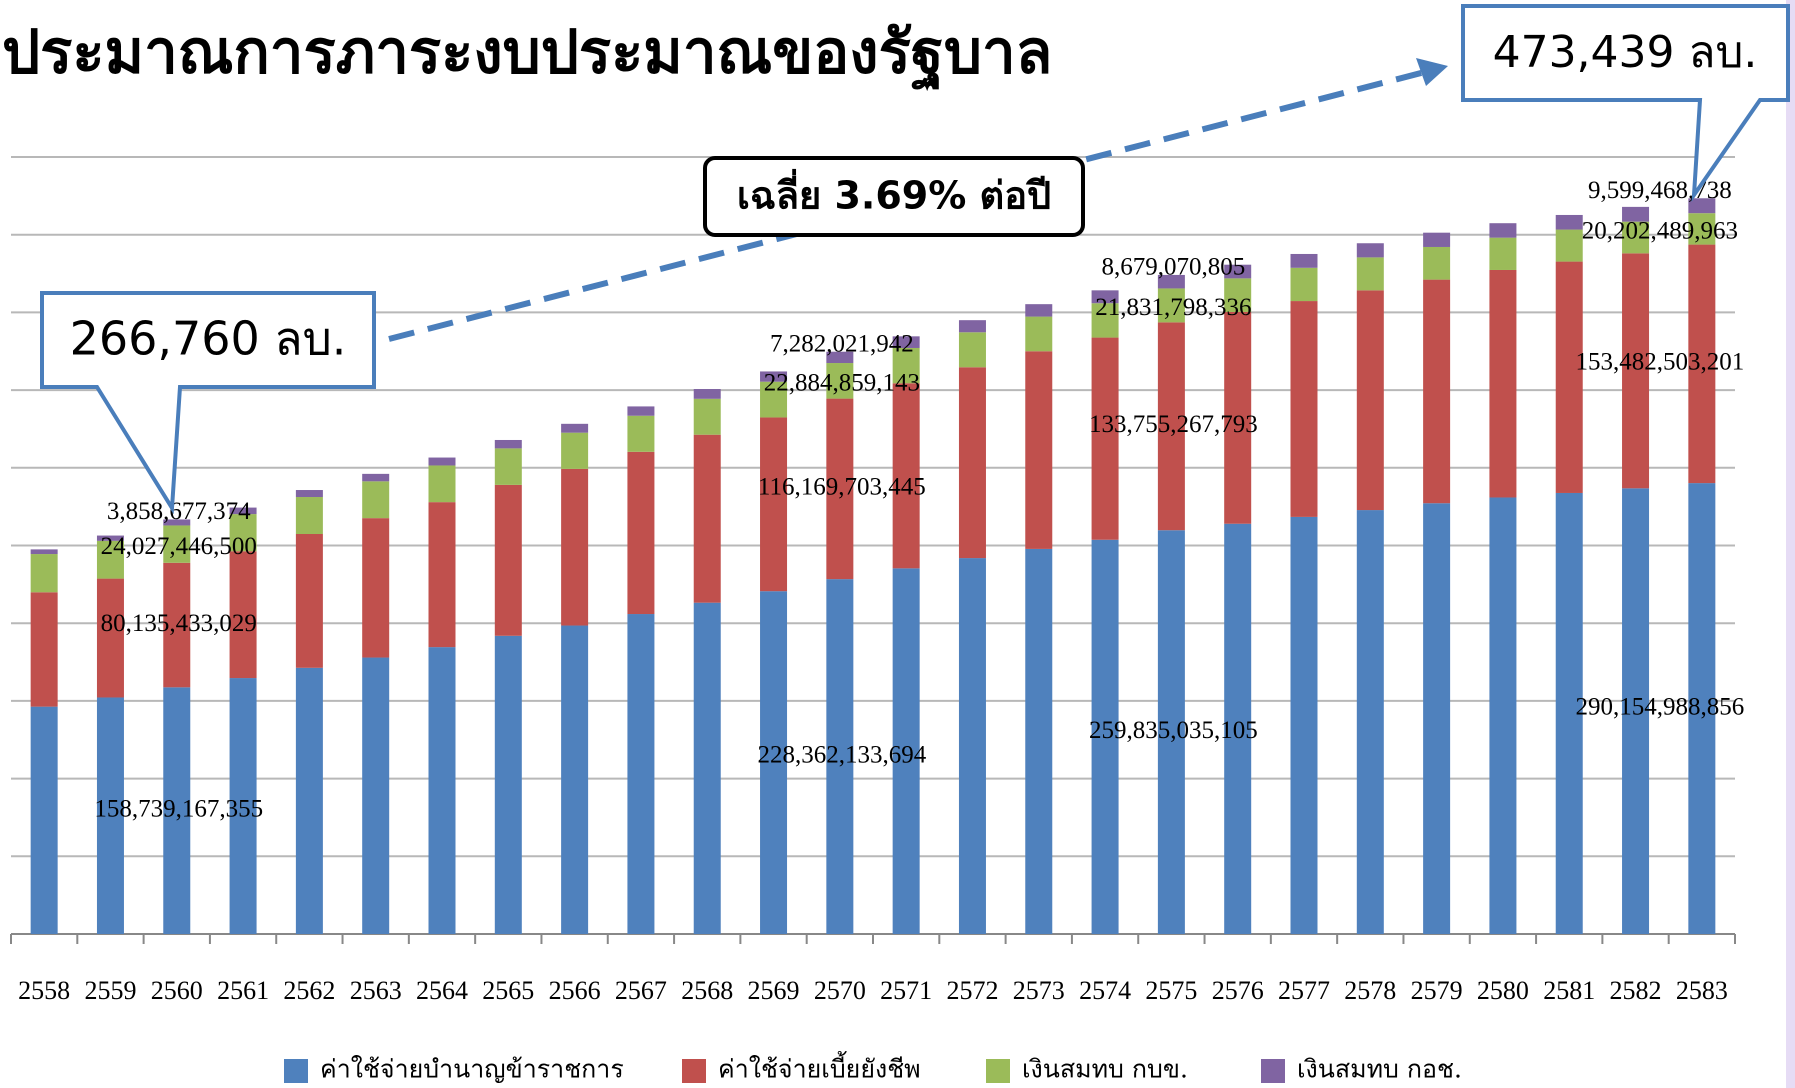  I want to click on average-text: เฉลี่ย 3.69% ต่อปี, so click(894, 193).